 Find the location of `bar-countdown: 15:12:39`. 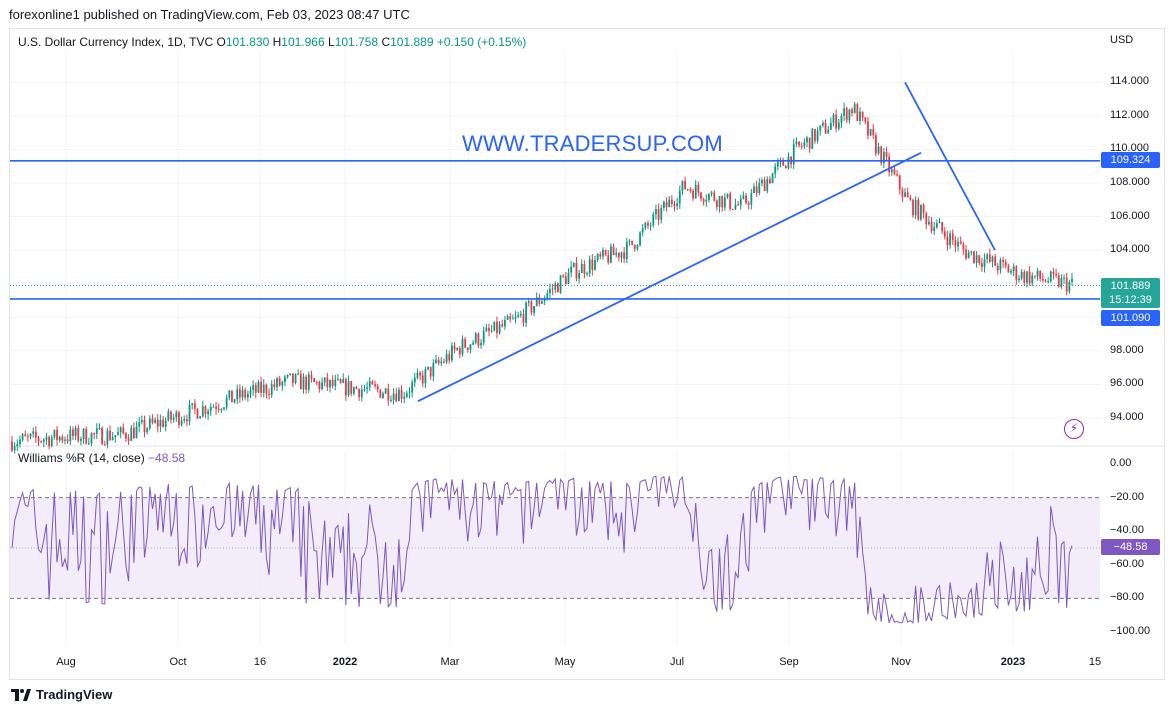

bar-countdown: 15:12:39 is located at coordinates (1130, 300).